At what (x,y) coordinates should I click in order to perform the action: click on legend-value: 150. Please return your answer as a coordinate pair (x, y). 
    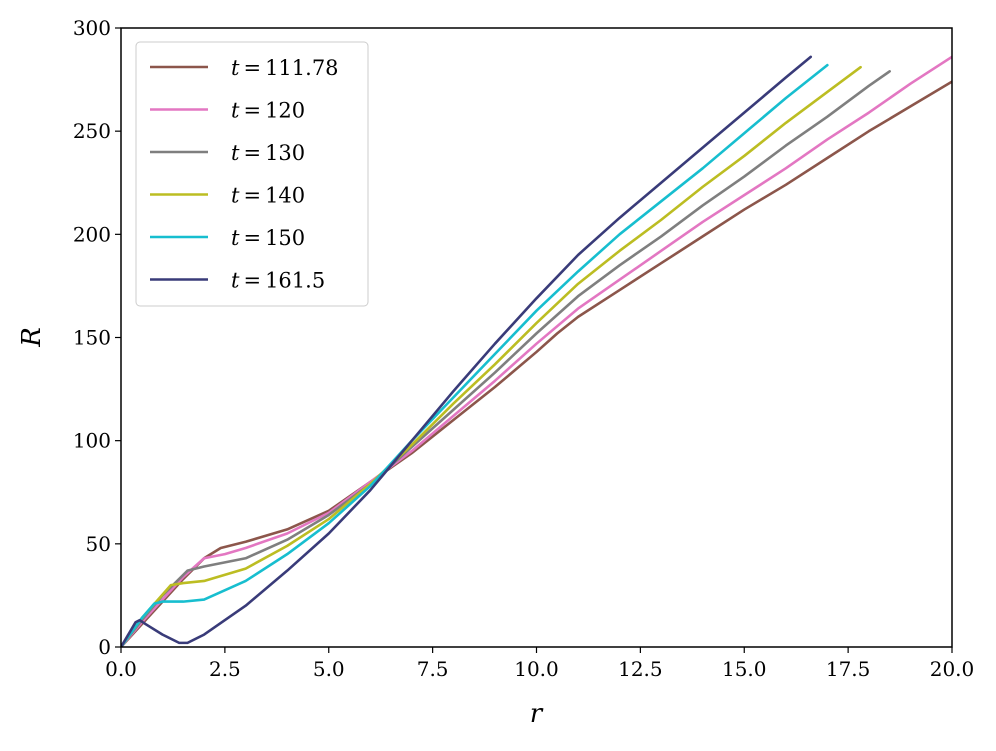
    Looking at the image, I should click on (285, 238).